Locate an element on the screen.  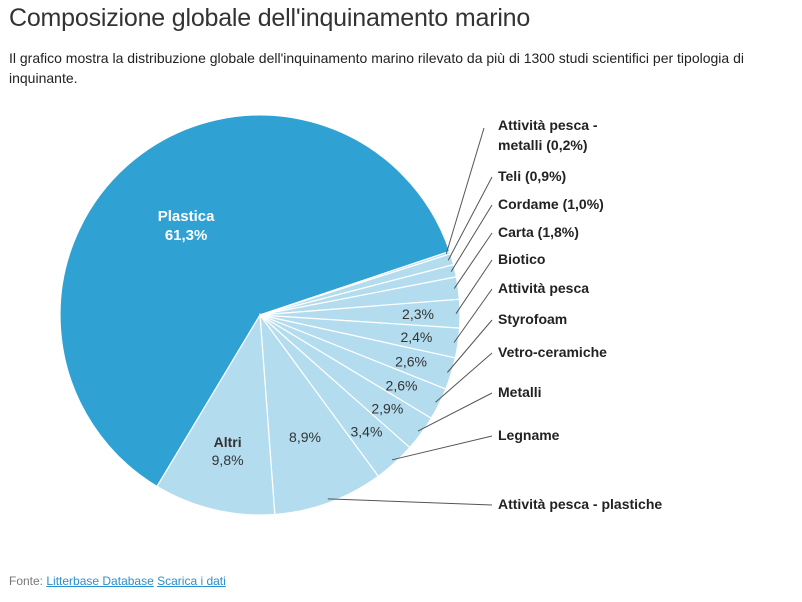
leader-teli is located at coordinates (470, 218).